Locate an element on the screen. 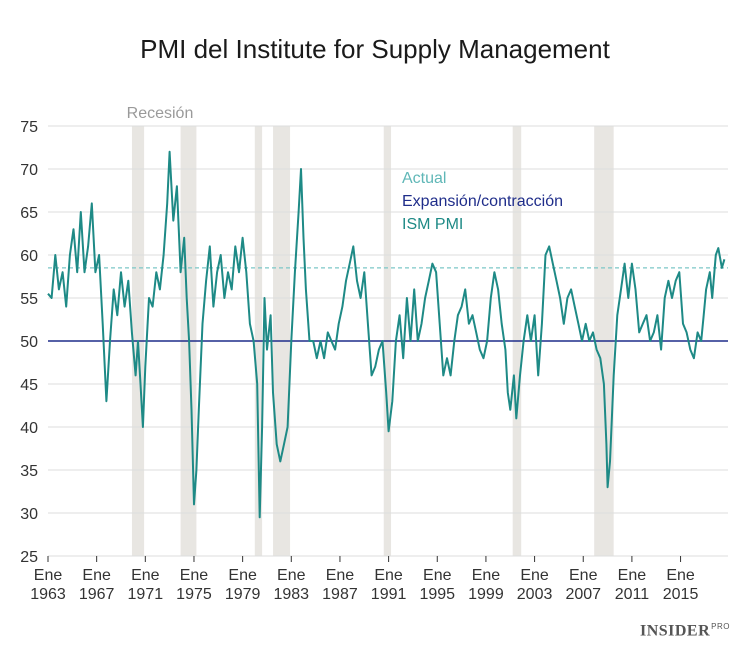  x-tick-label-year-1979: 1979 is located at coordinates (243, 594).